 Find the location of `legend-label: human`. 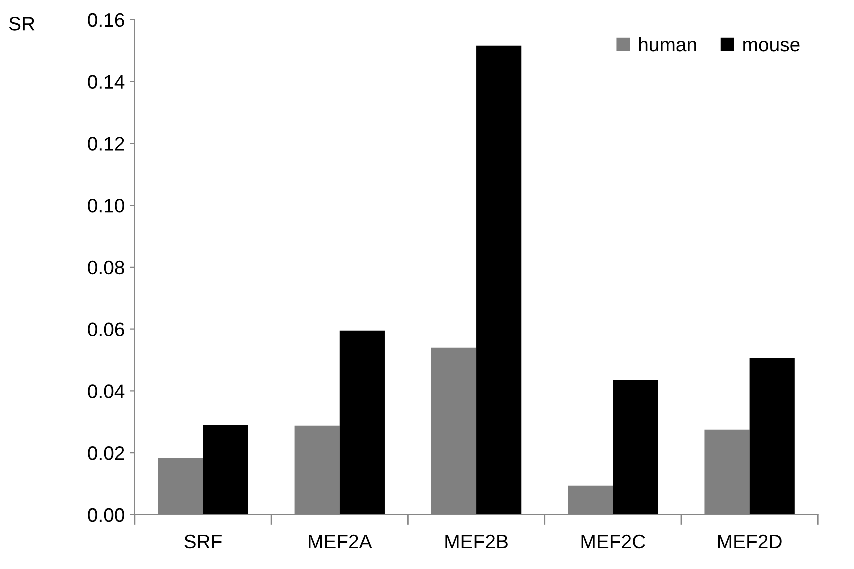

legend-label: human is located at coordinates (667, 44).